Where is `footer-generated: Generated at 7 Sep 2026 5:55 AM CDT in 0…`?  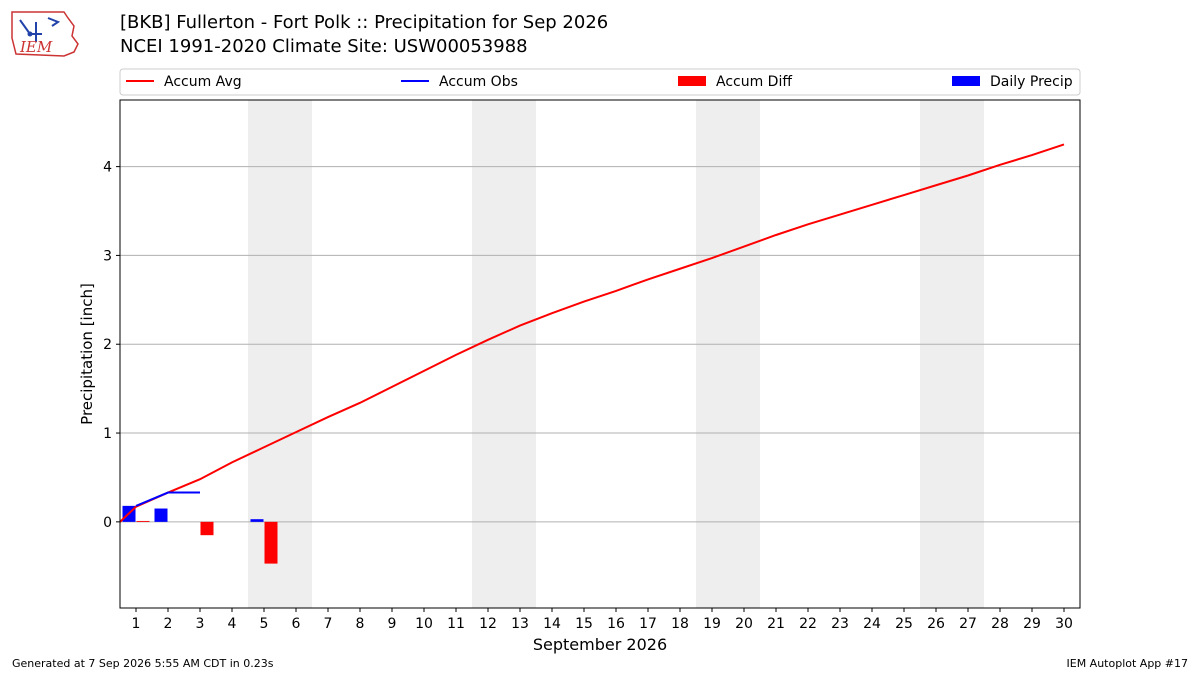
footer-generated: Generated at 7 Sep 2026 5:55 AM CDT in 0… is located at coordinates (143, 663).